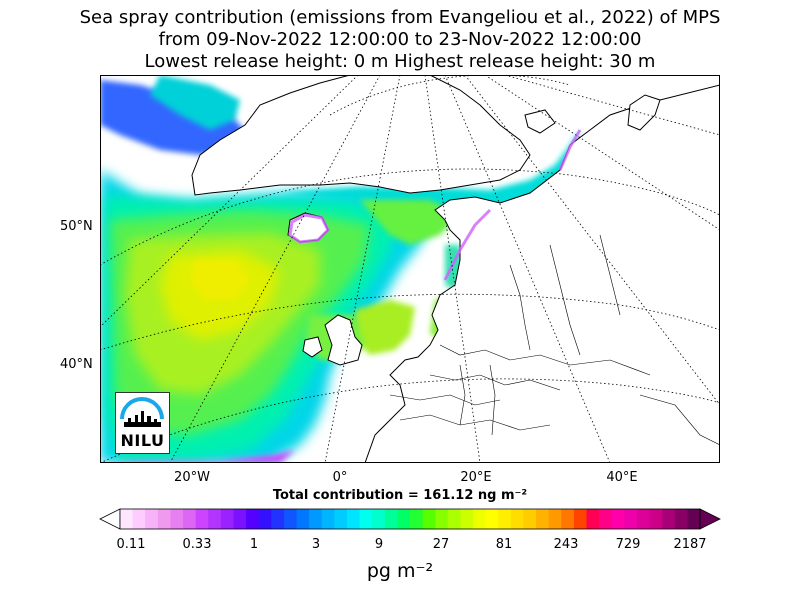 The image size is (800, 600). What do you see at coordinates (379, 544) in the screenshot?
I see `colorbar-tick-4: 9` at bounding box center [379, 544].